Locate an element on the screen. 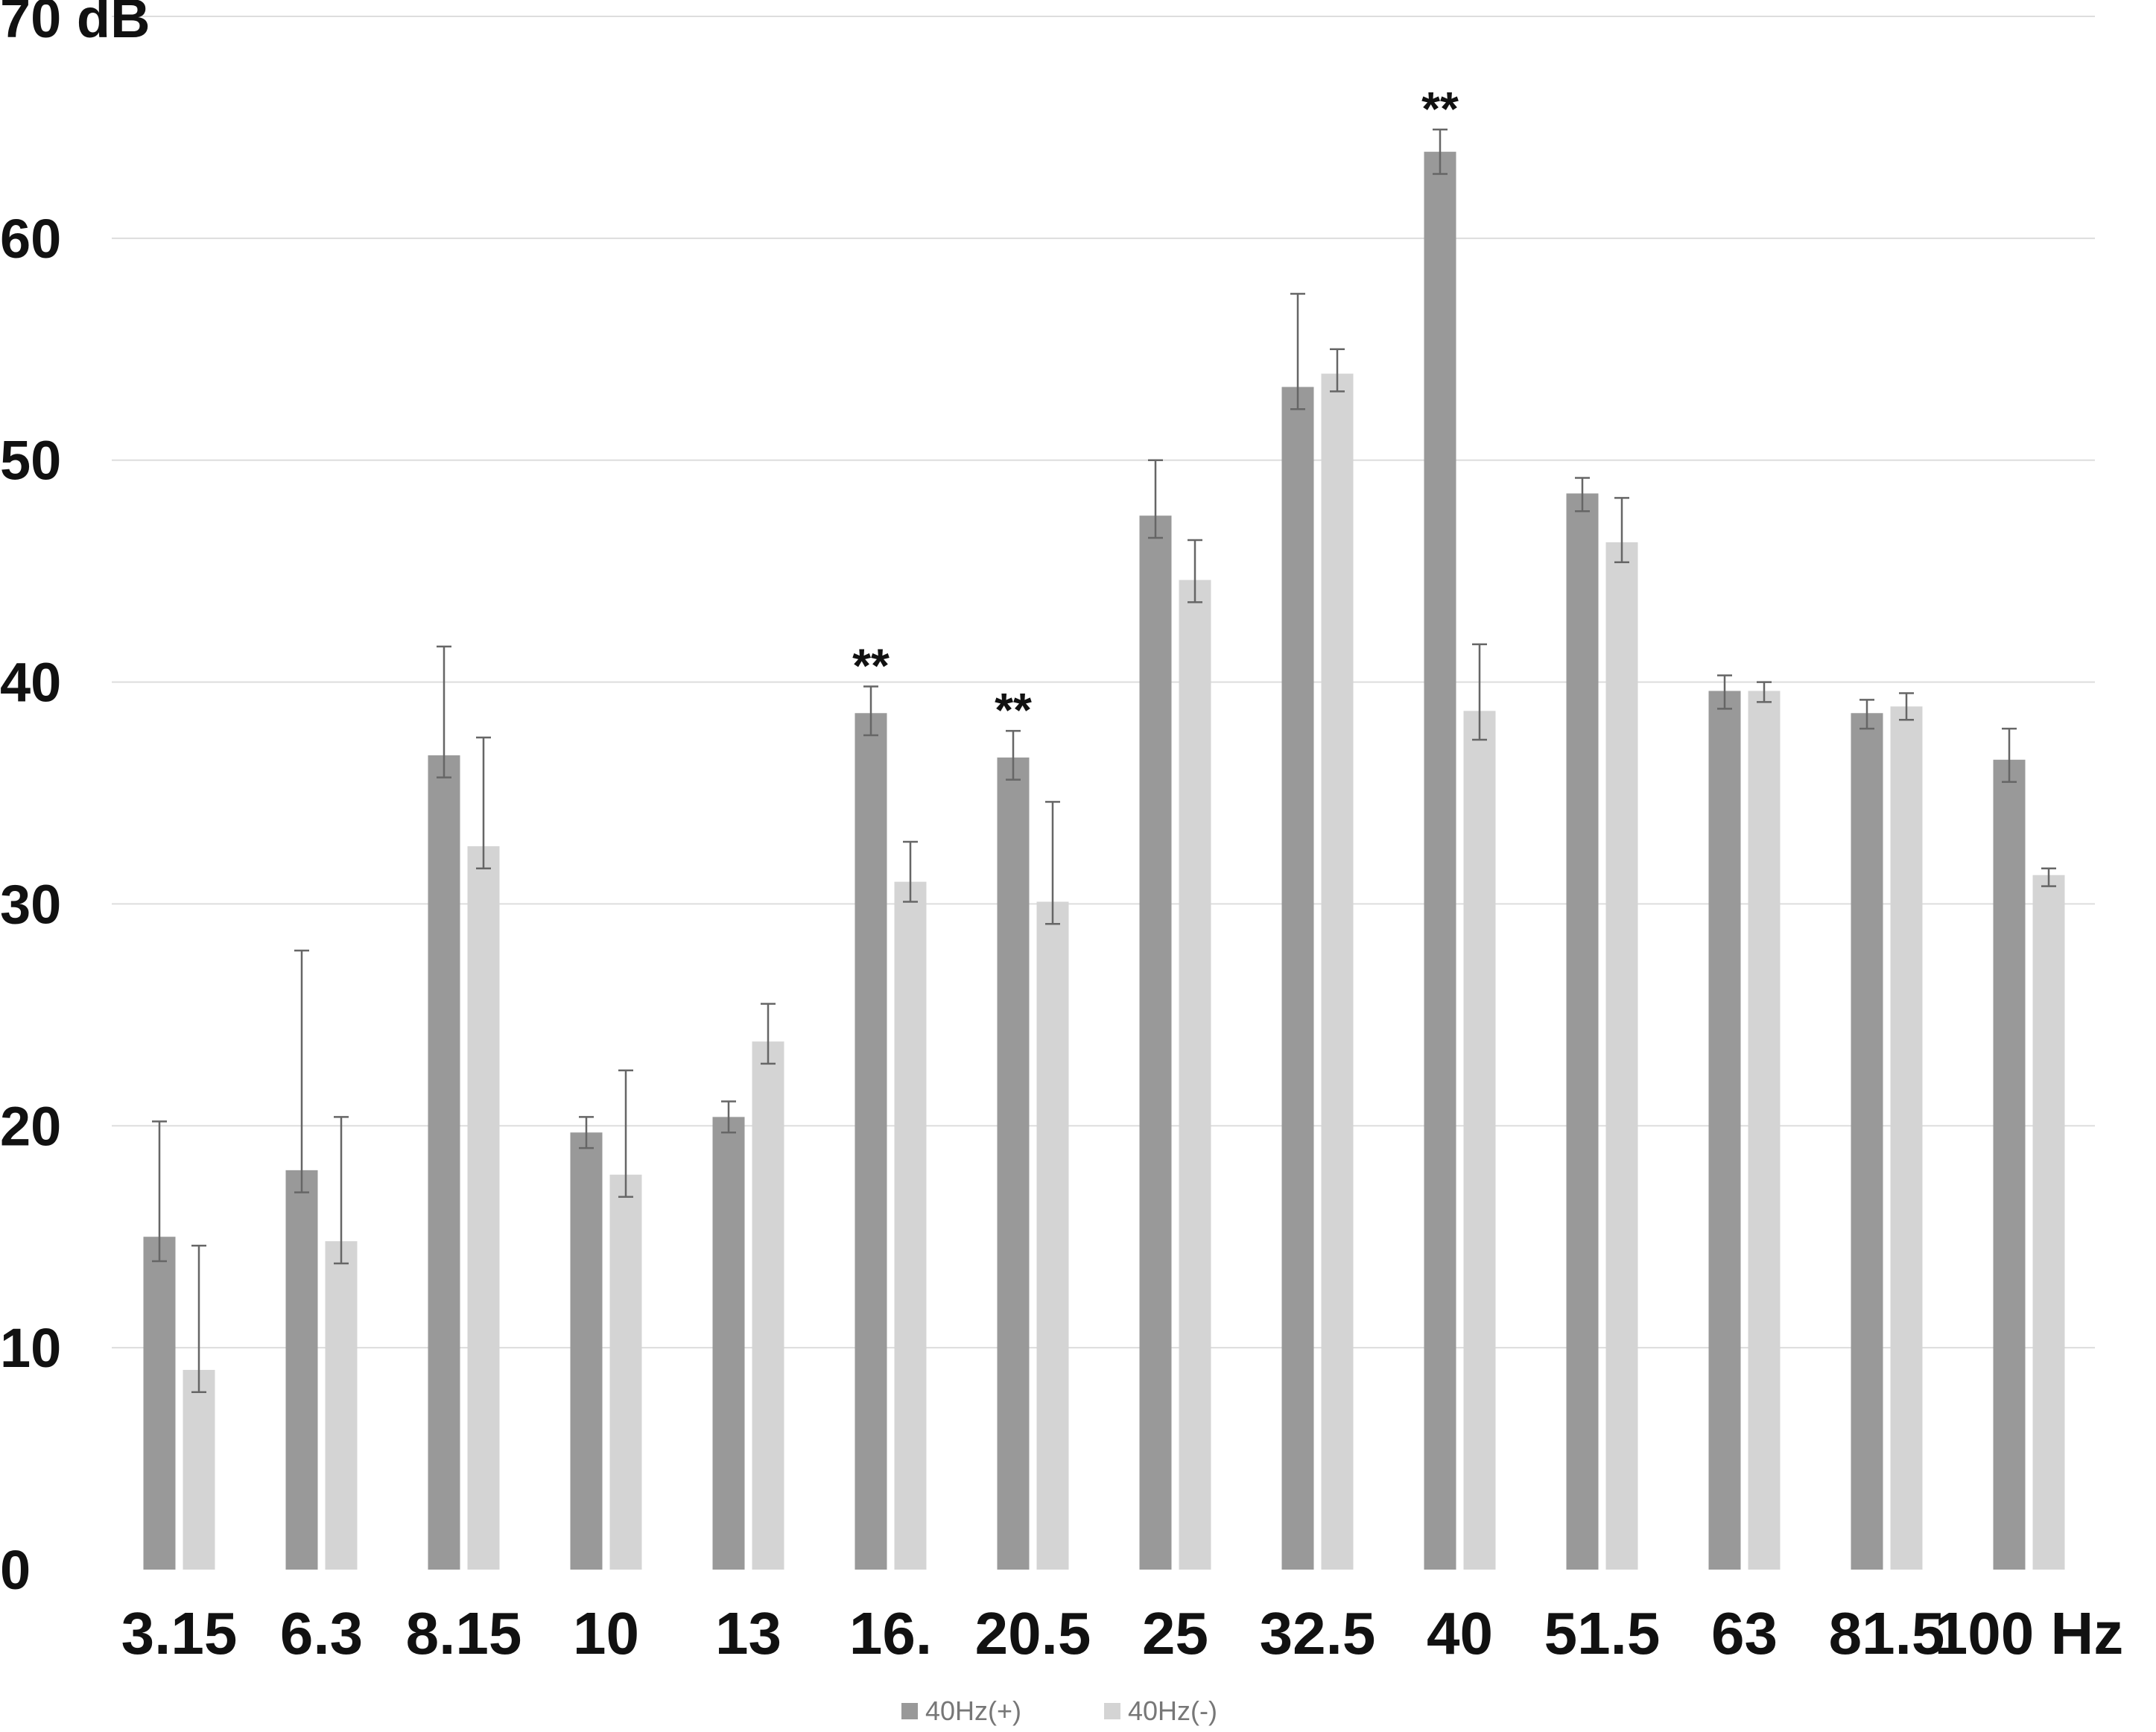 This screenshot has height=1732, width=2156. x-tick-label: 100 Hz is located at coordinates (2029, 1633).